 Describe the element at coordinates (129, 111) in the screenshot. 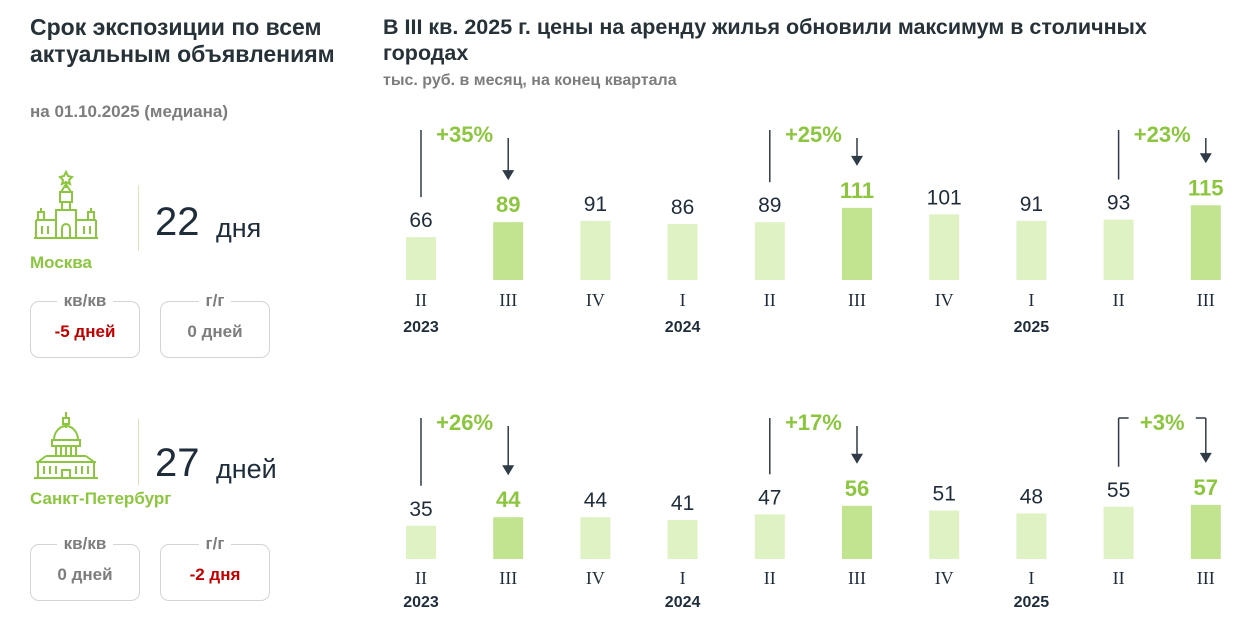

I see `left-panel-subtitle: на 01.10.2025 (медиана)` at that location.